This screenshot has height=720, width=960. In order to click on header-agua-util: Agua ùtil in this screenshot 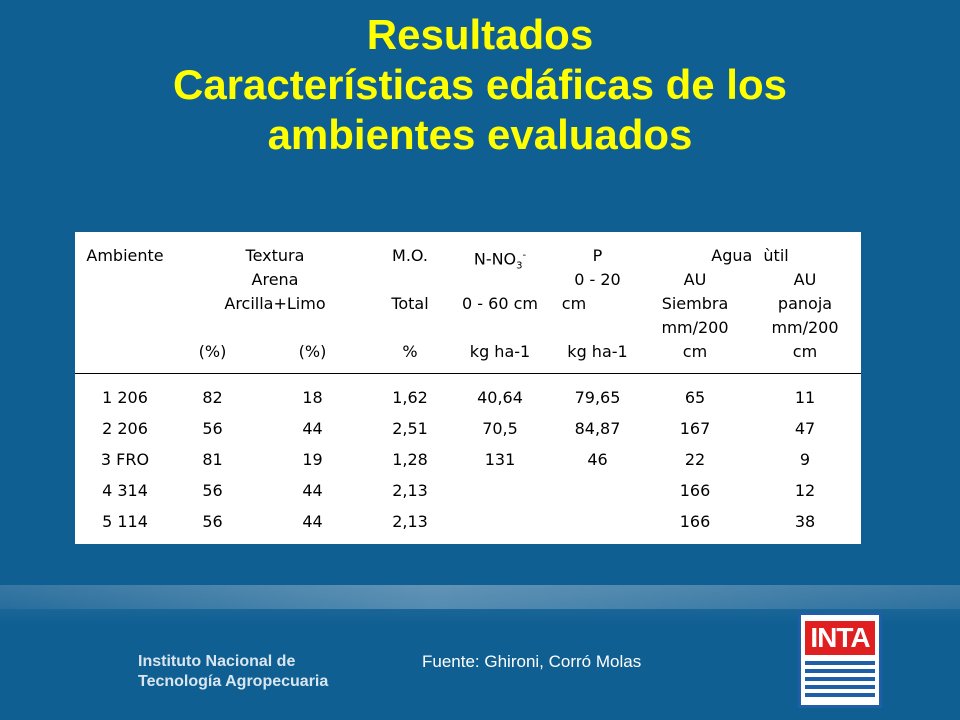, I will do `click(750, 255)`.